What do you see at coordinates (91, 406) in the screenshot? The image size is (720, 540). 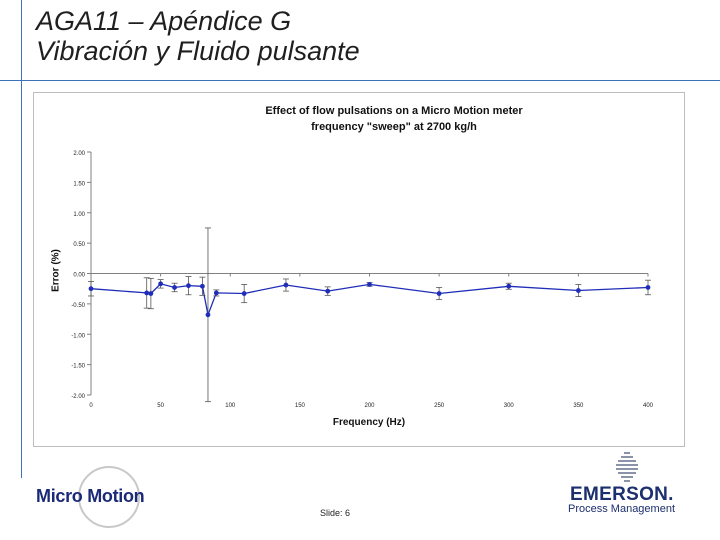 I see `x-tick-label: 0` at bounding box center [91, 406].